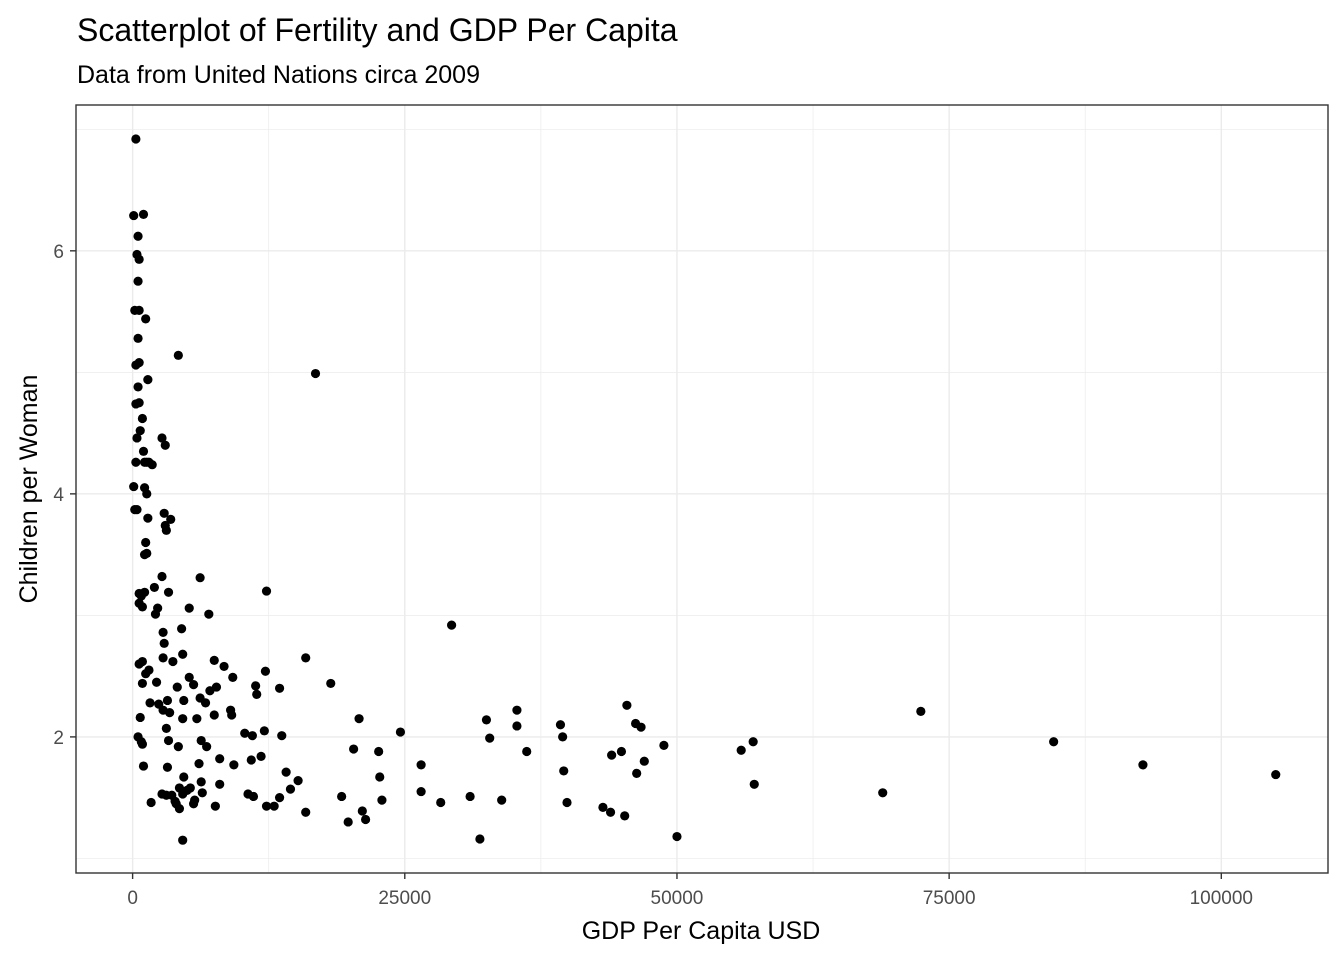 The image size is (1344, 960). What do you see at coordinates (29, 489) in the screenshot?
I see `y-axis-title: Children per Woman` at bounding box center [29, 489].